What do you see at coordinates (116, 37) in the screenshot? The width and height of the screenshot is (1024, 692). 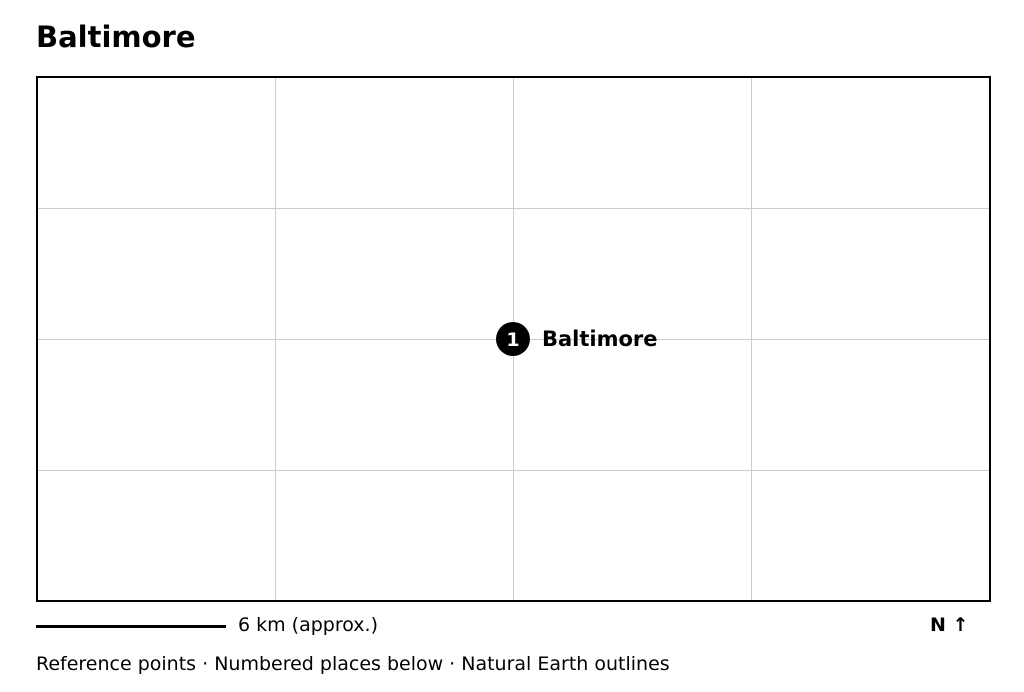 I see `page-title: Baltimore` at bounding box center [116, 37].